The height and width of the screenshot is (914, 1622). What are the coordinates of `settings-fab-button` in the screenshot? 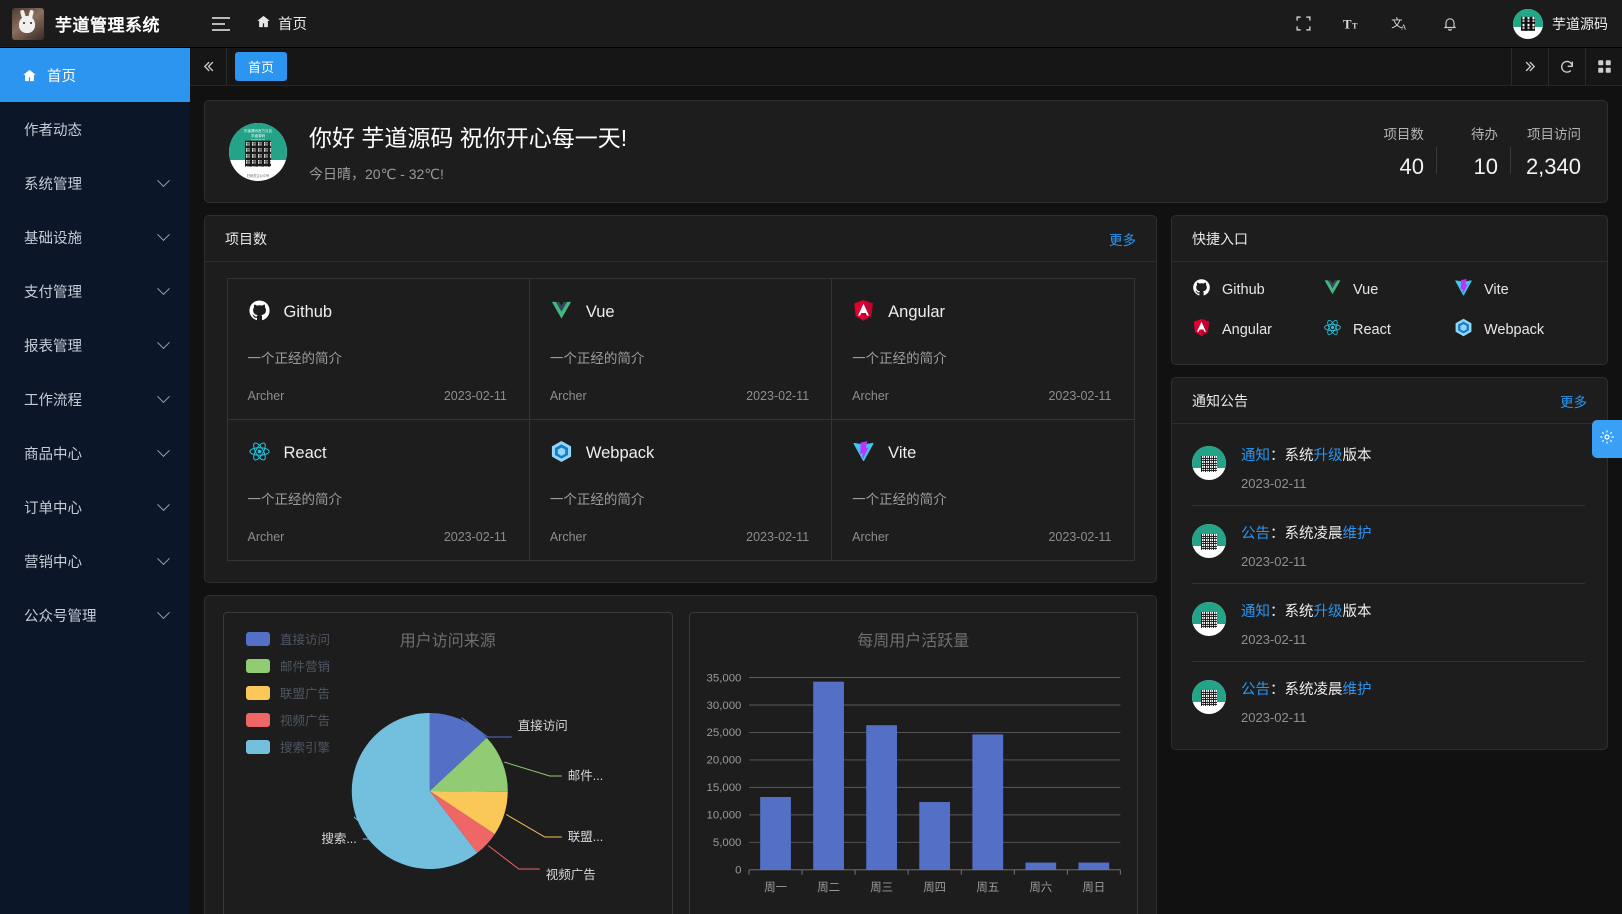 It's located at (1607, 439).